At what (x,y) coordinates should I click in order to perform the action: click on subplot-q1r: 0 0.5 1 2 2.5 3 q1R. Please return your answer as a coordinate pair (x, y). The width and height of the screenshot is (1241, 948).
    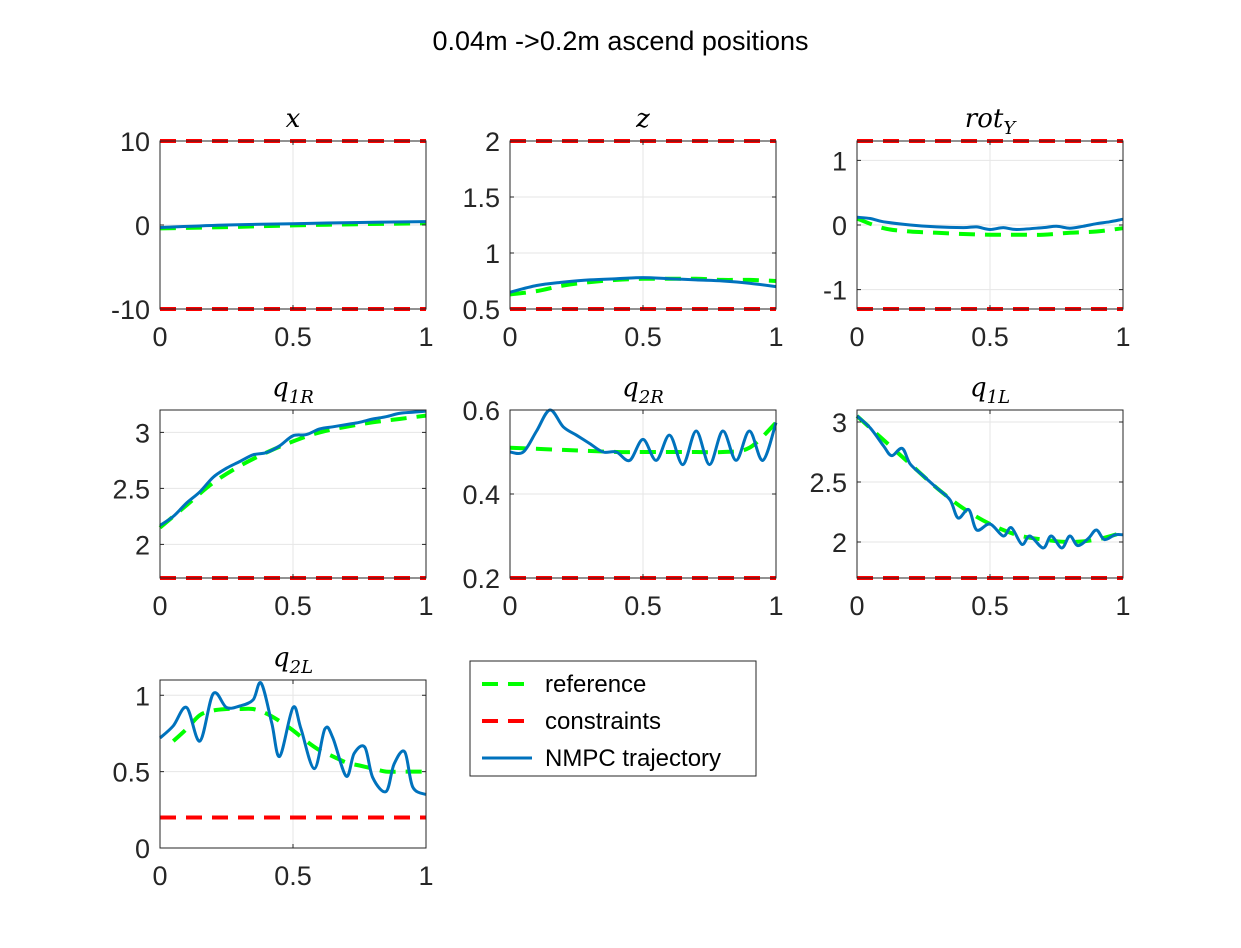
    Looking at the image, I should click on (272, 497).